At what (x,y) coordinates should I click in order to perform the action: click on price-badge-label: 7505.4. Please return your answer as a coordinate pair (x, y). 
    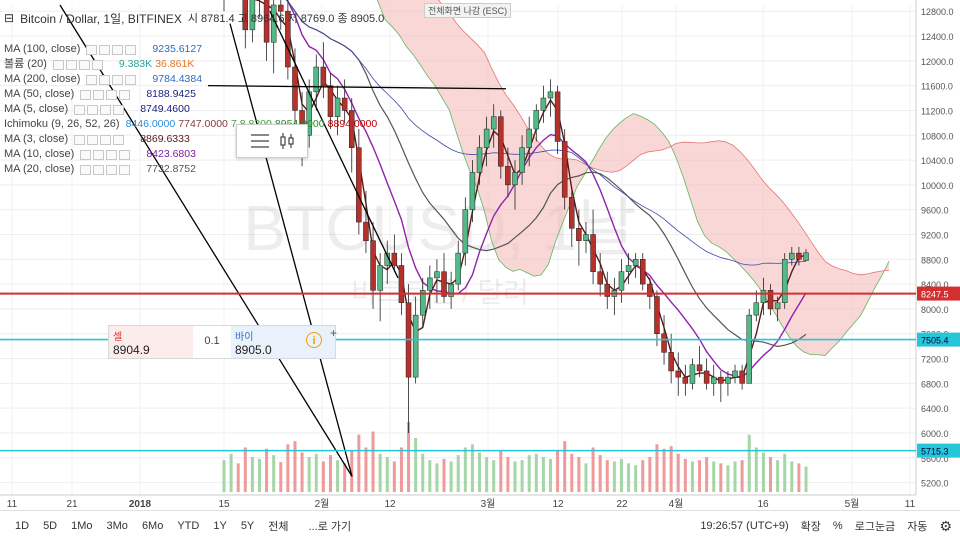
    Looking at the image, I should click on (935, 341).